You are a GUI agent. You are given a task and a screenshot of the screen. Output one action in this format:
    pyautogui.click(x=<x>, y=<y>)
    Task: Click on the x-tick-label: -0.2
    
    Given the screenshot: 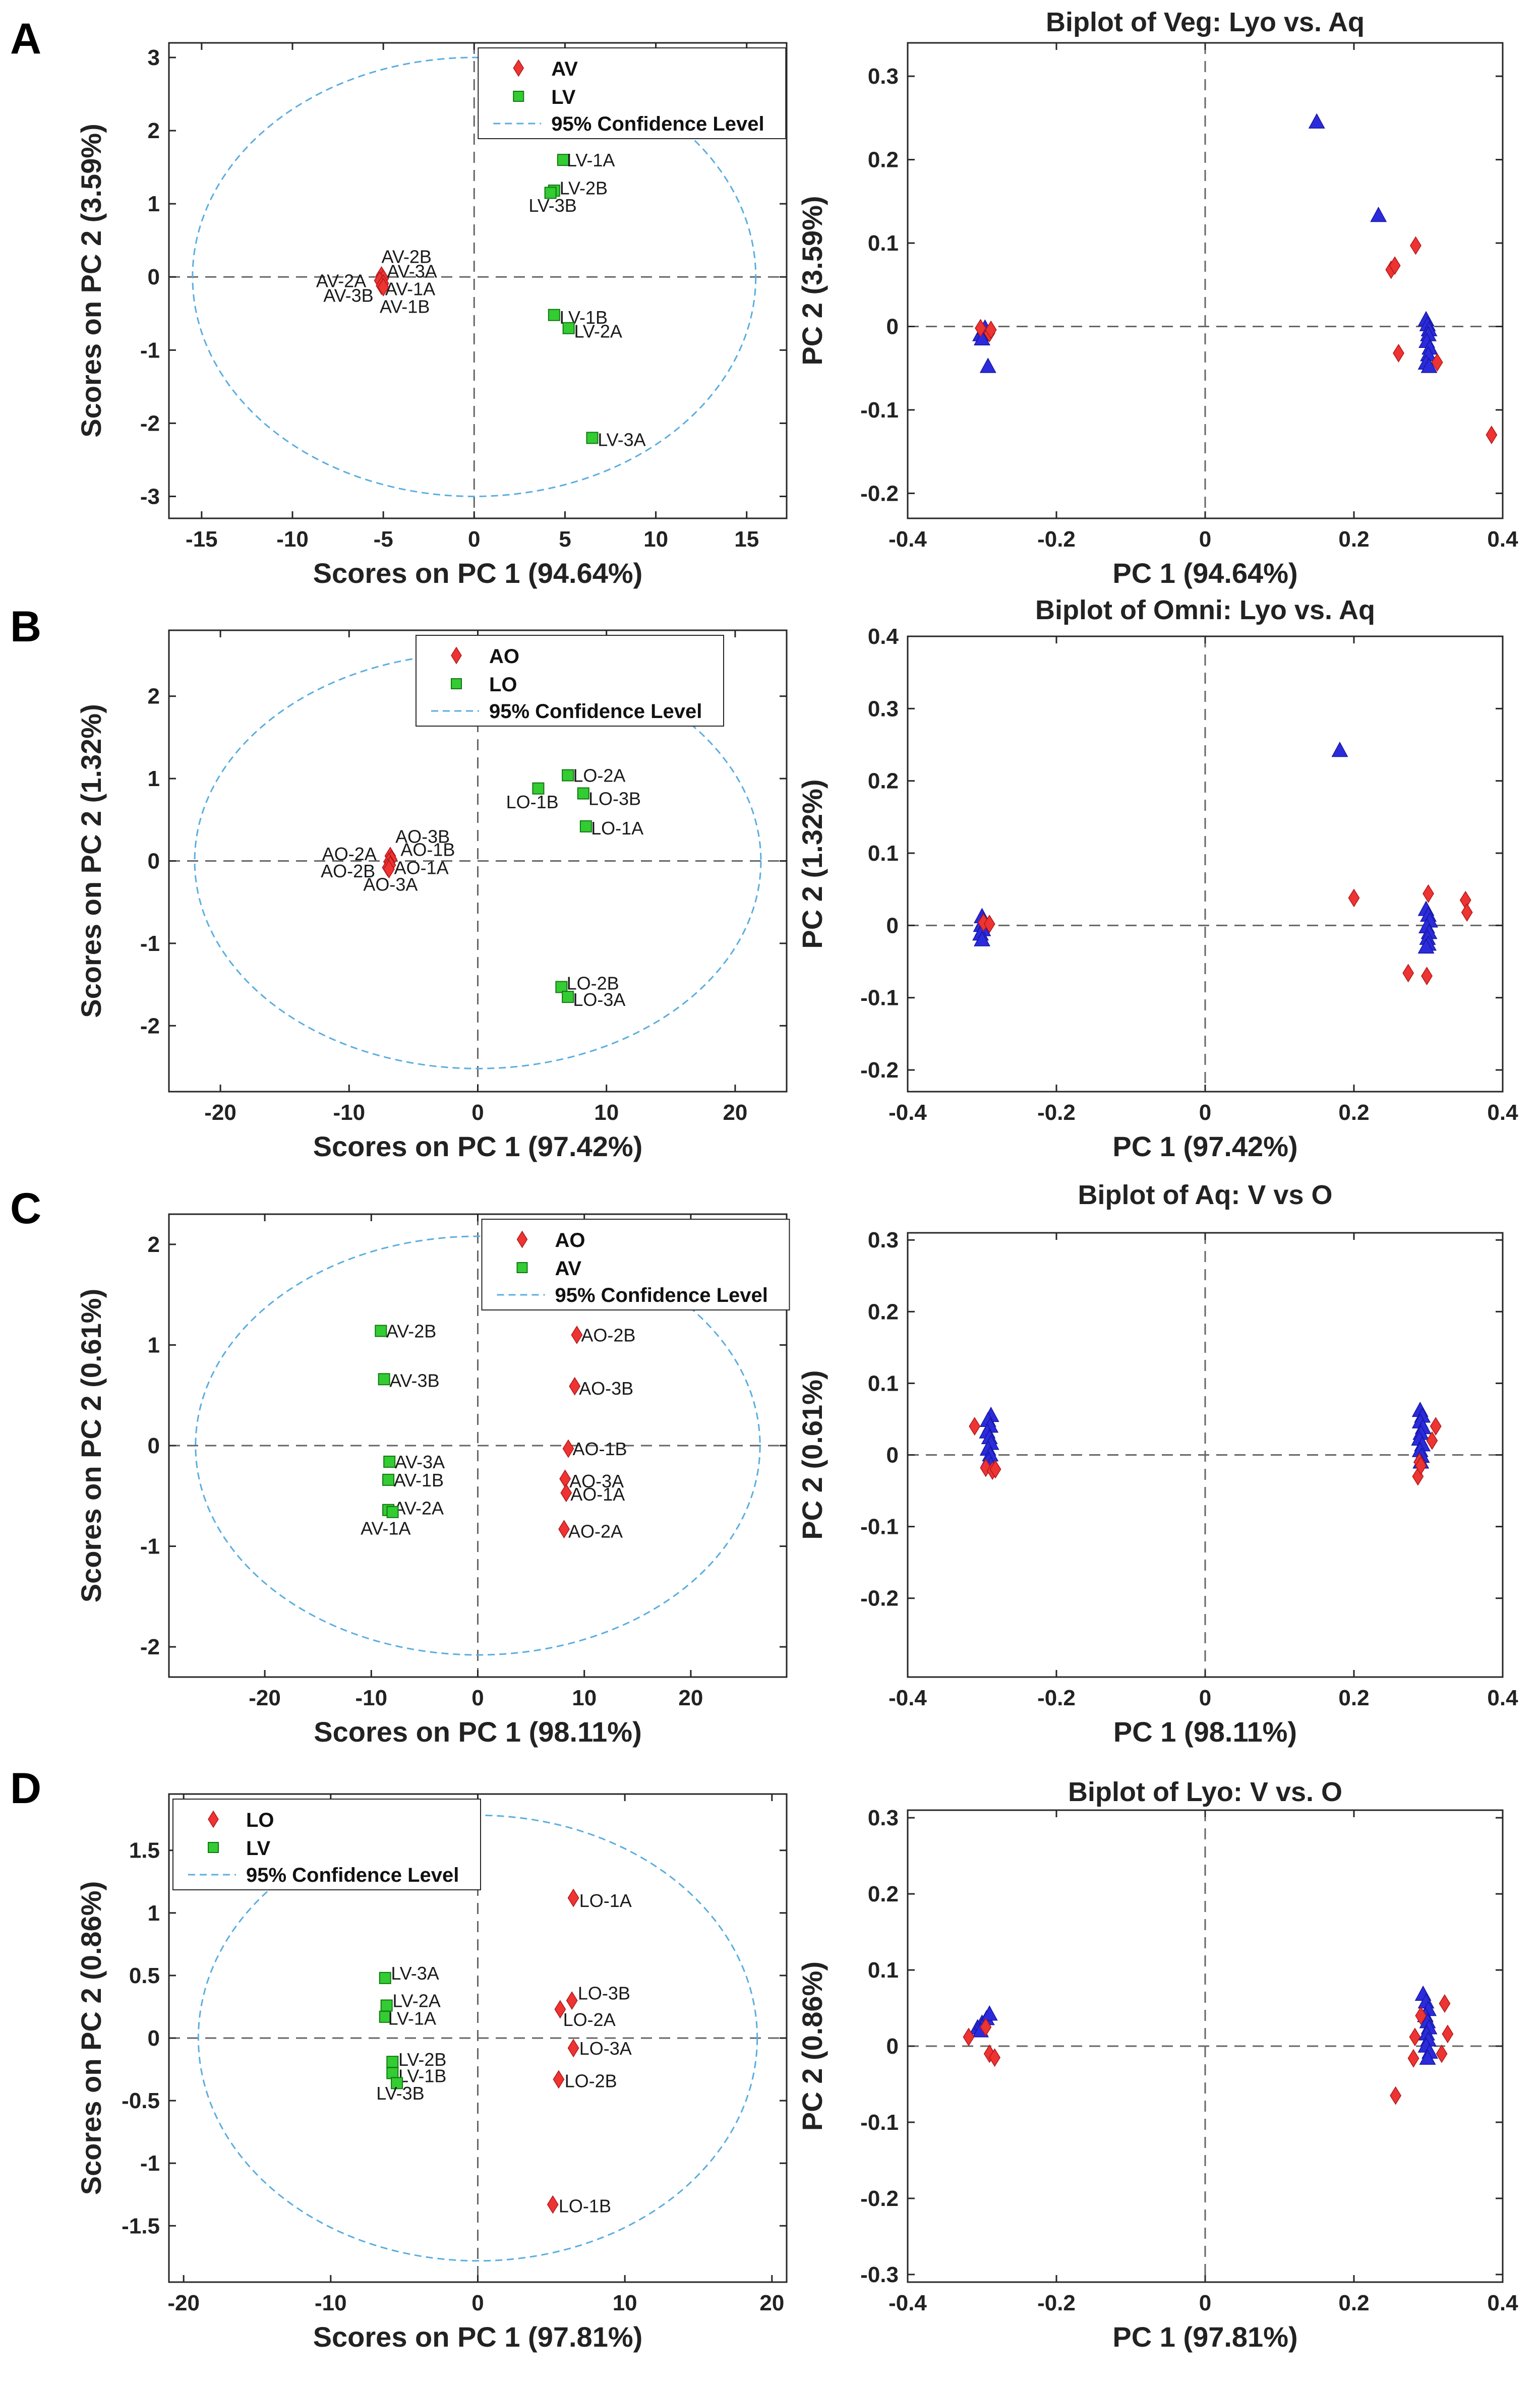 What is the action you would take?
    pyautogui.click(x=1056, y=539)
    